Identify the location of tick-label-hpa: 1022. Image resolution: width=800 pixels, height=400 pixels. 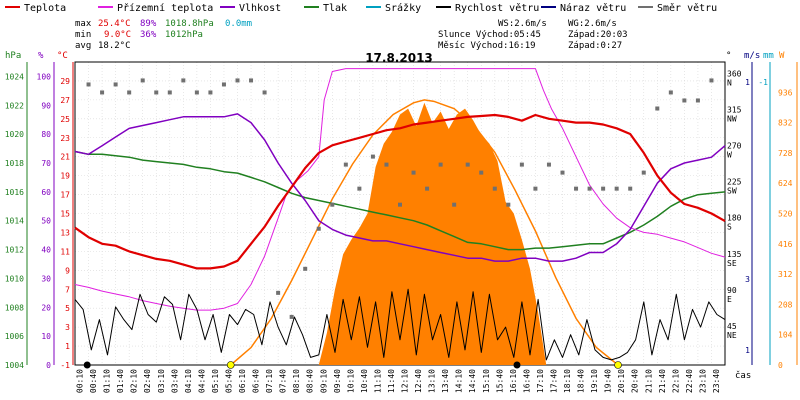
(14, 105).